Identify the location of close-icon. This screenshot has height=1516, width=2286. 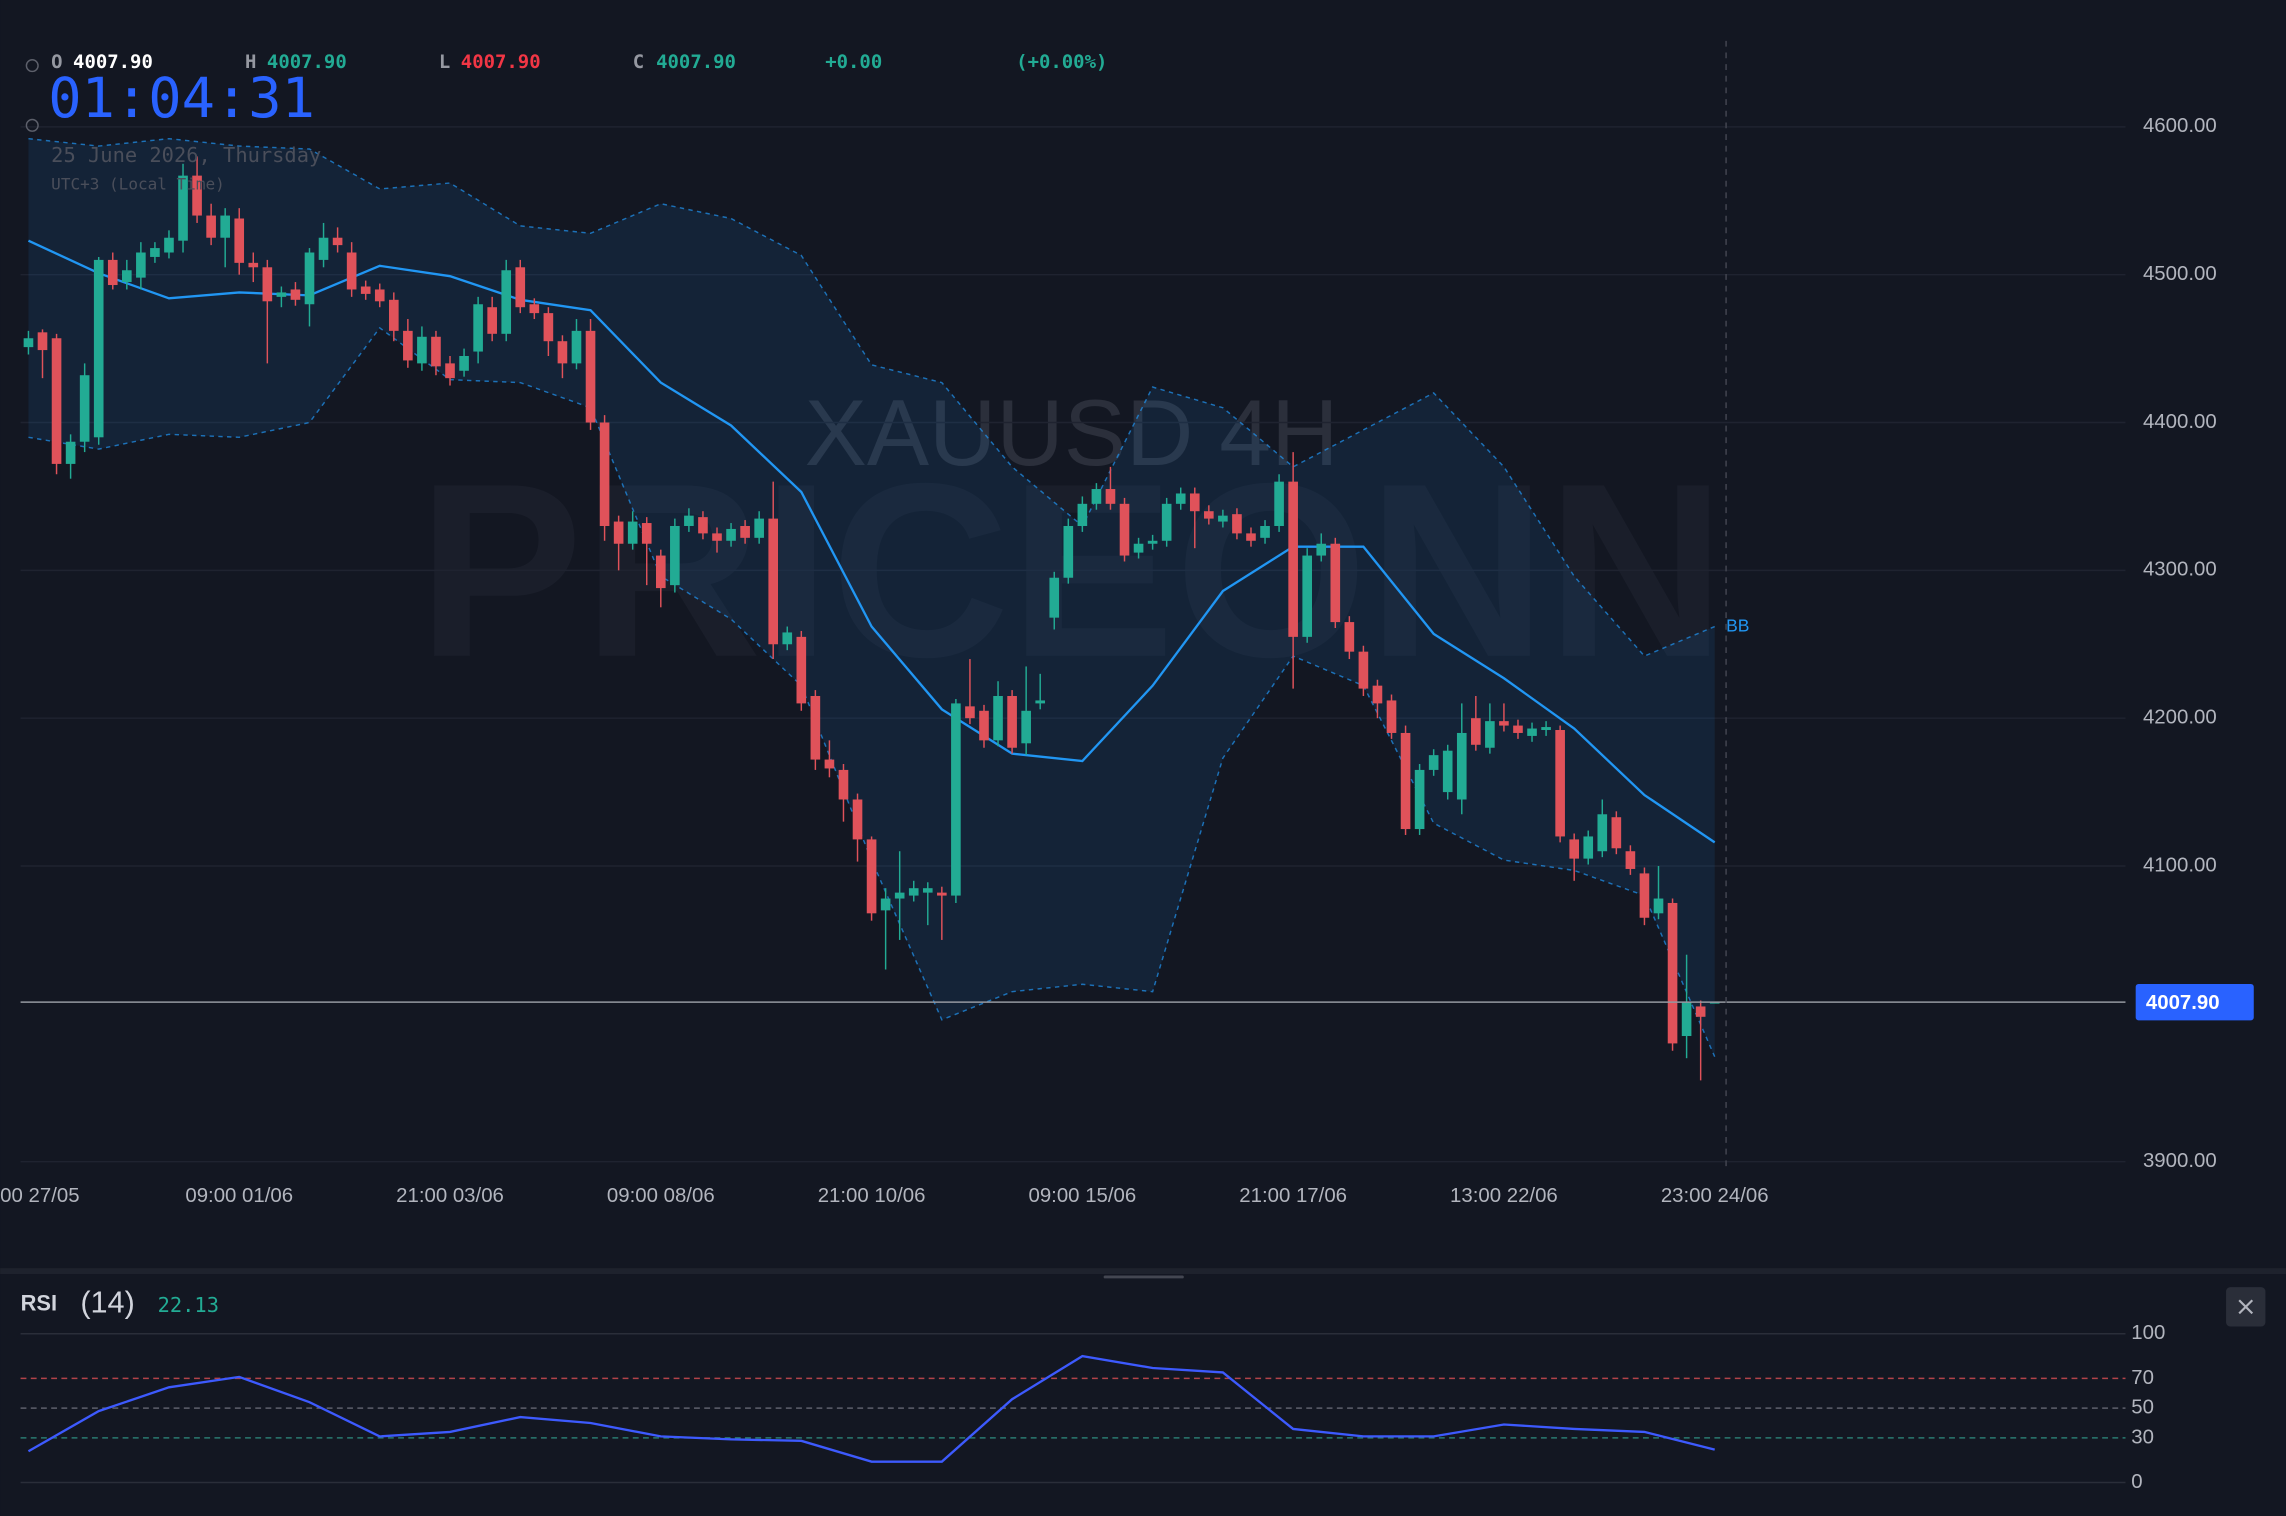
(2246, 1307).